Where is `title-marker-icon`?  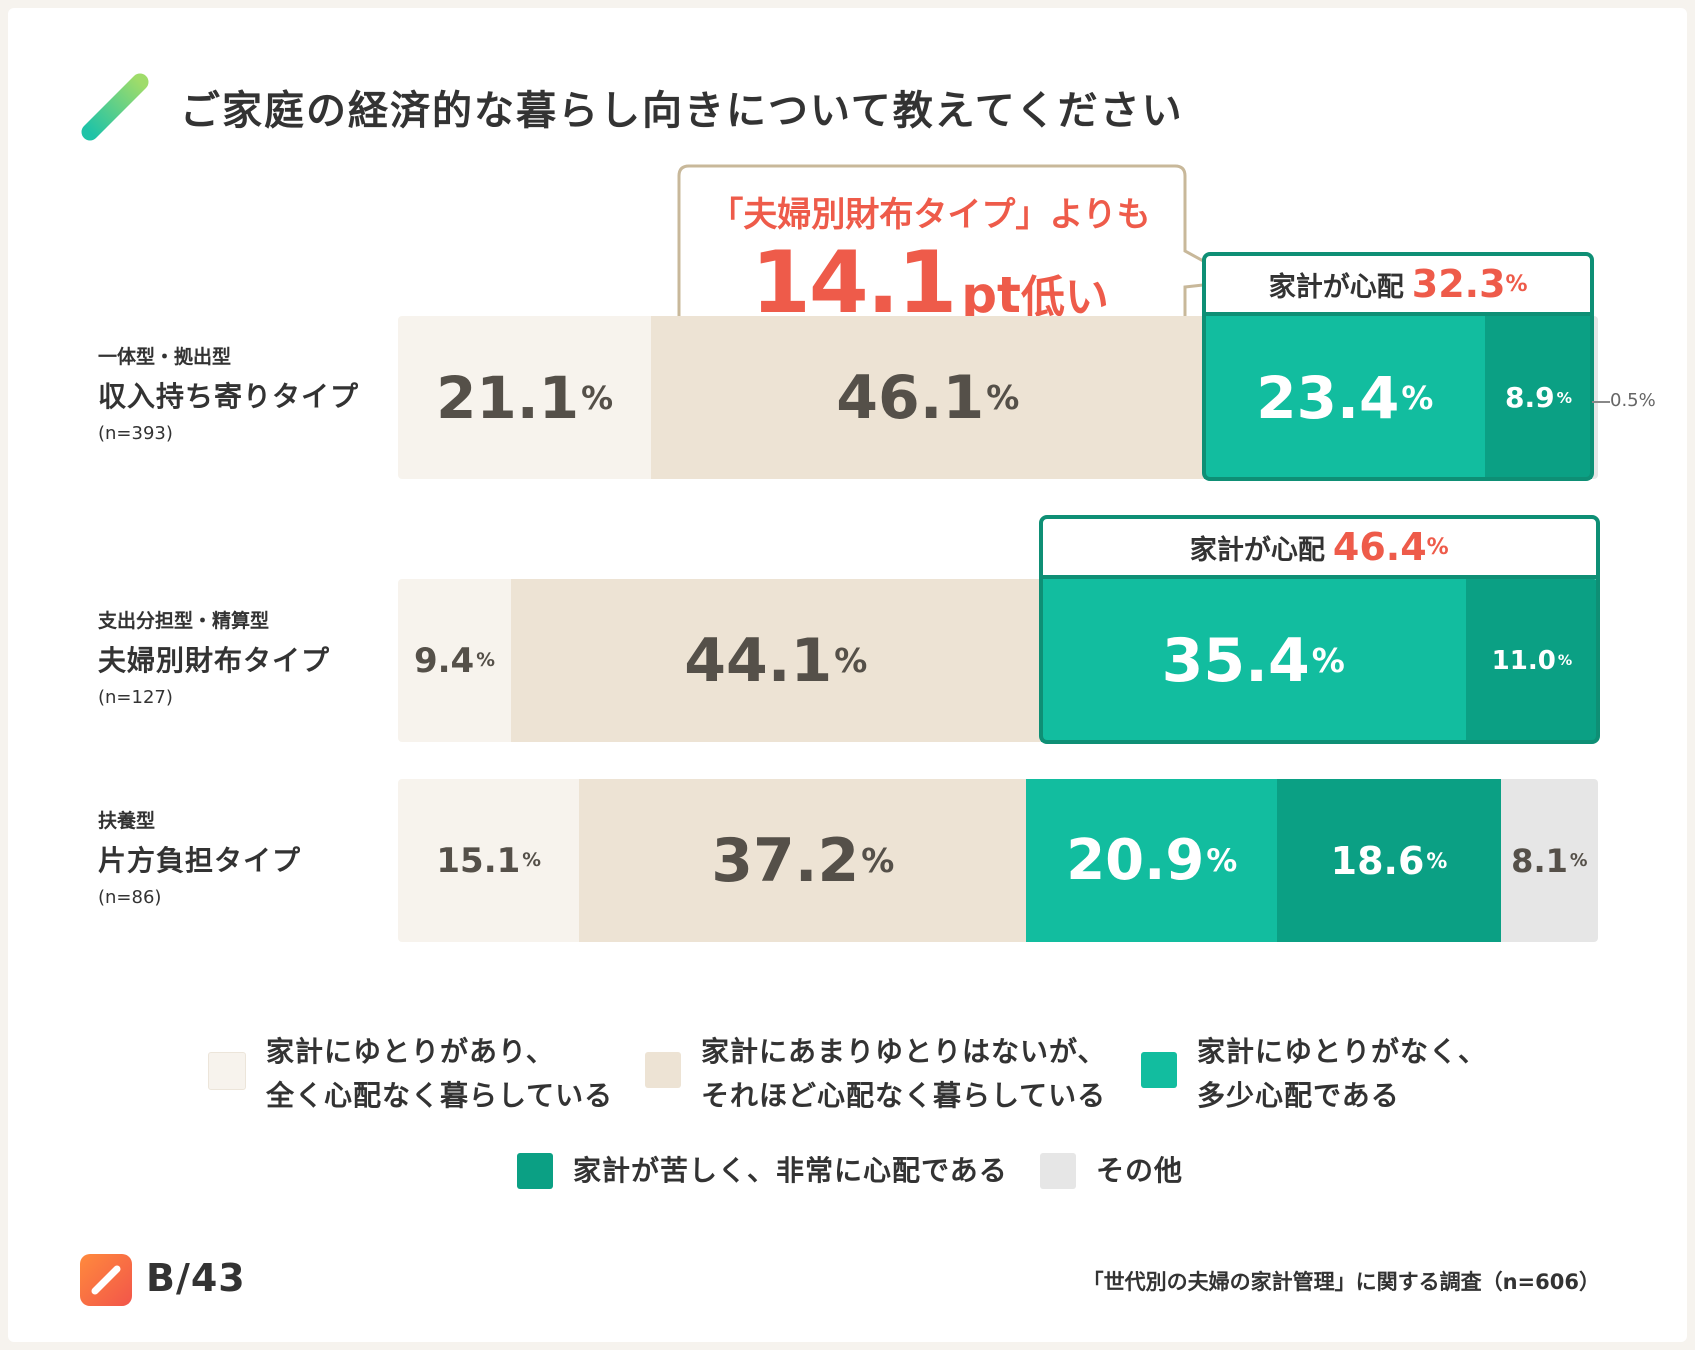 title-marker-icon is located at coordinates (115, 107).